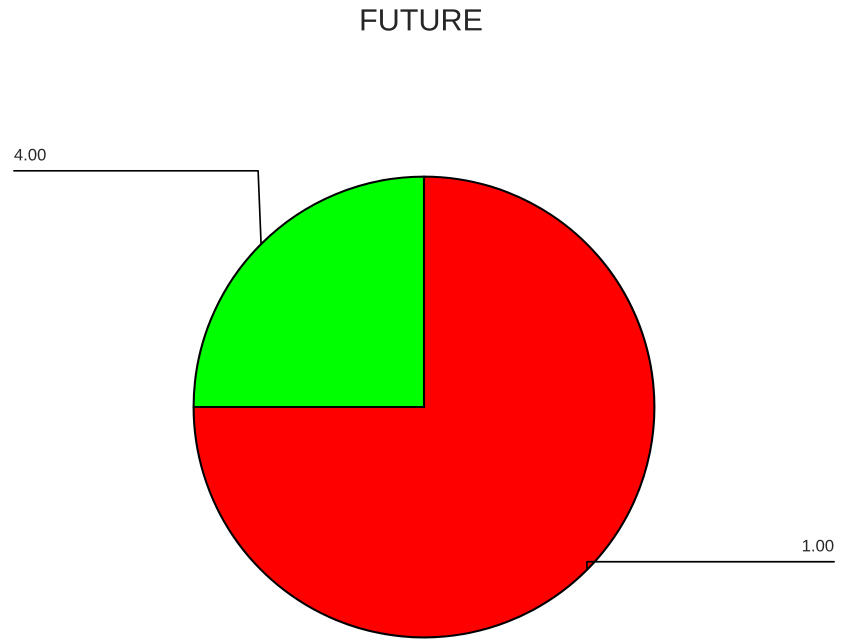  I want to click on chart-title: FUTURE, so click(422, 20).